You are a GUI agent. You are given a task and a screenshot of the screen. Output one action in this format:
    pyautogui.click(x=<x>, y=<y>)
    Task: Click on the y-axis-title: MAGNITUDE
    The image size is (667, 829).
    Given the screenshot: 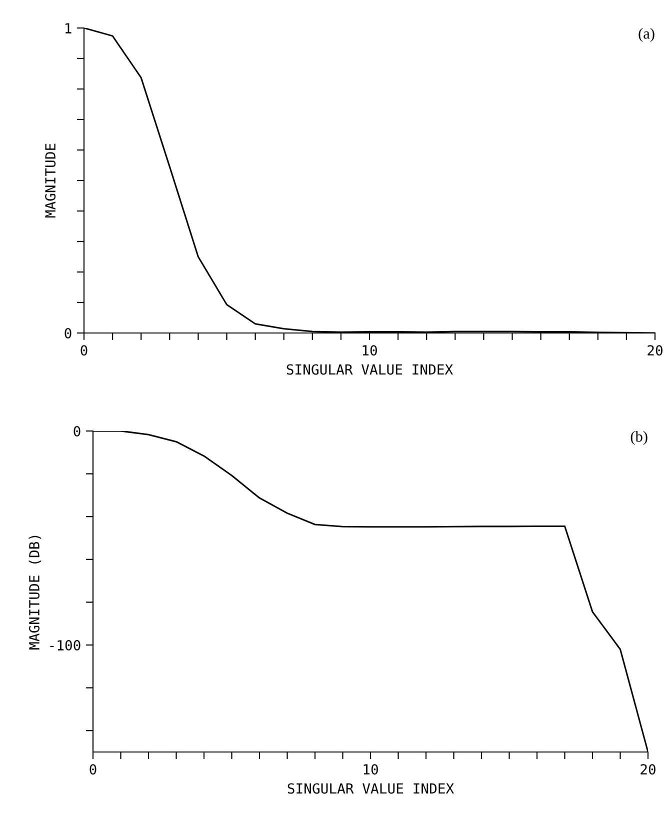 What is the action you would take?
    pyautogui.click(x=50, y=181)
    